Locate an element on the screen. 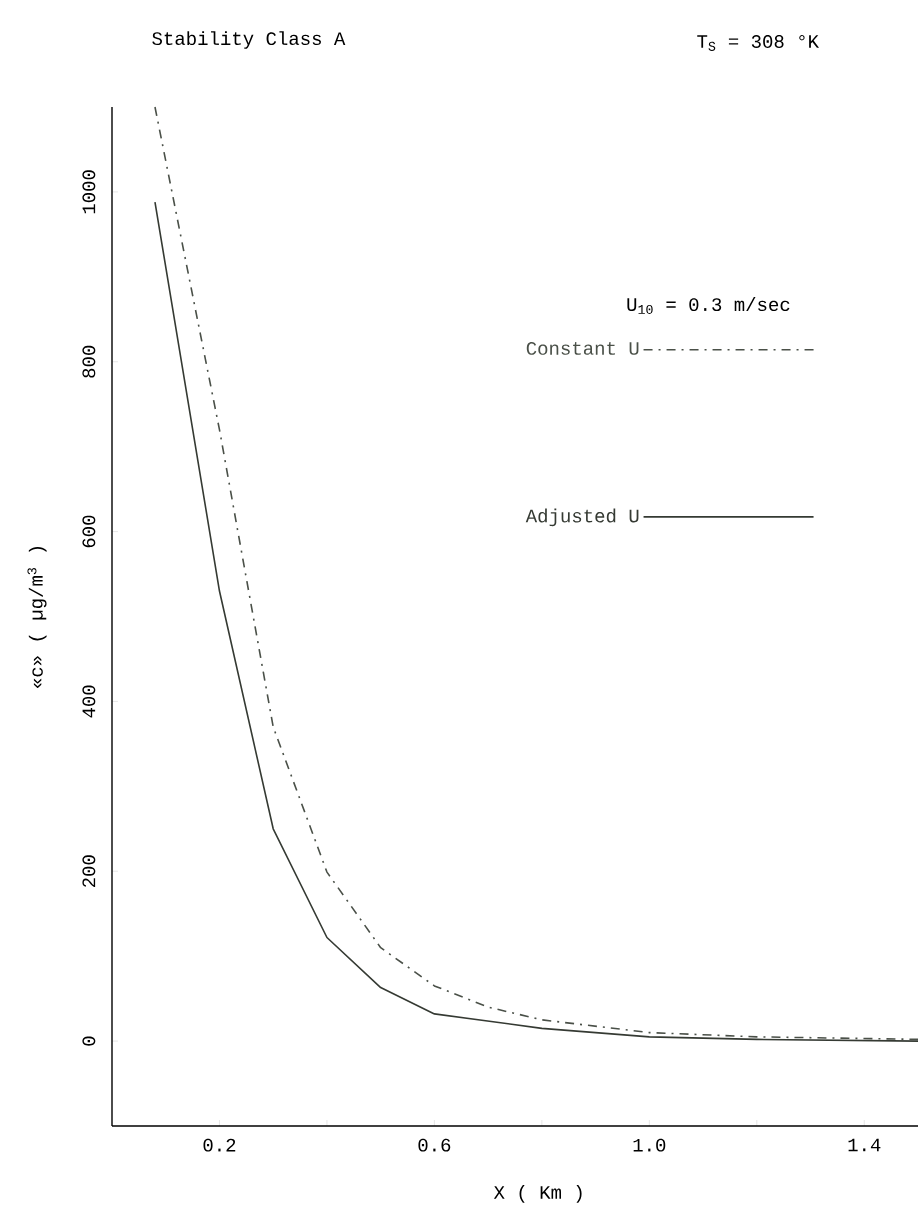  text: Constant U is located at coordinates (582, 348).